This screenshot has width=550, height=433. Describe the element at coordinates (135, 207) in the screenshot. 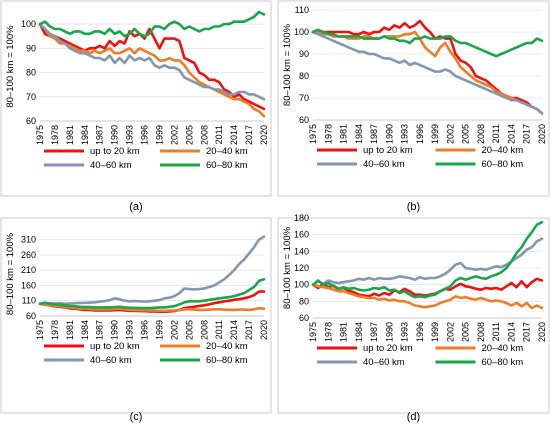

I see `panel-label: (a)` at that location.